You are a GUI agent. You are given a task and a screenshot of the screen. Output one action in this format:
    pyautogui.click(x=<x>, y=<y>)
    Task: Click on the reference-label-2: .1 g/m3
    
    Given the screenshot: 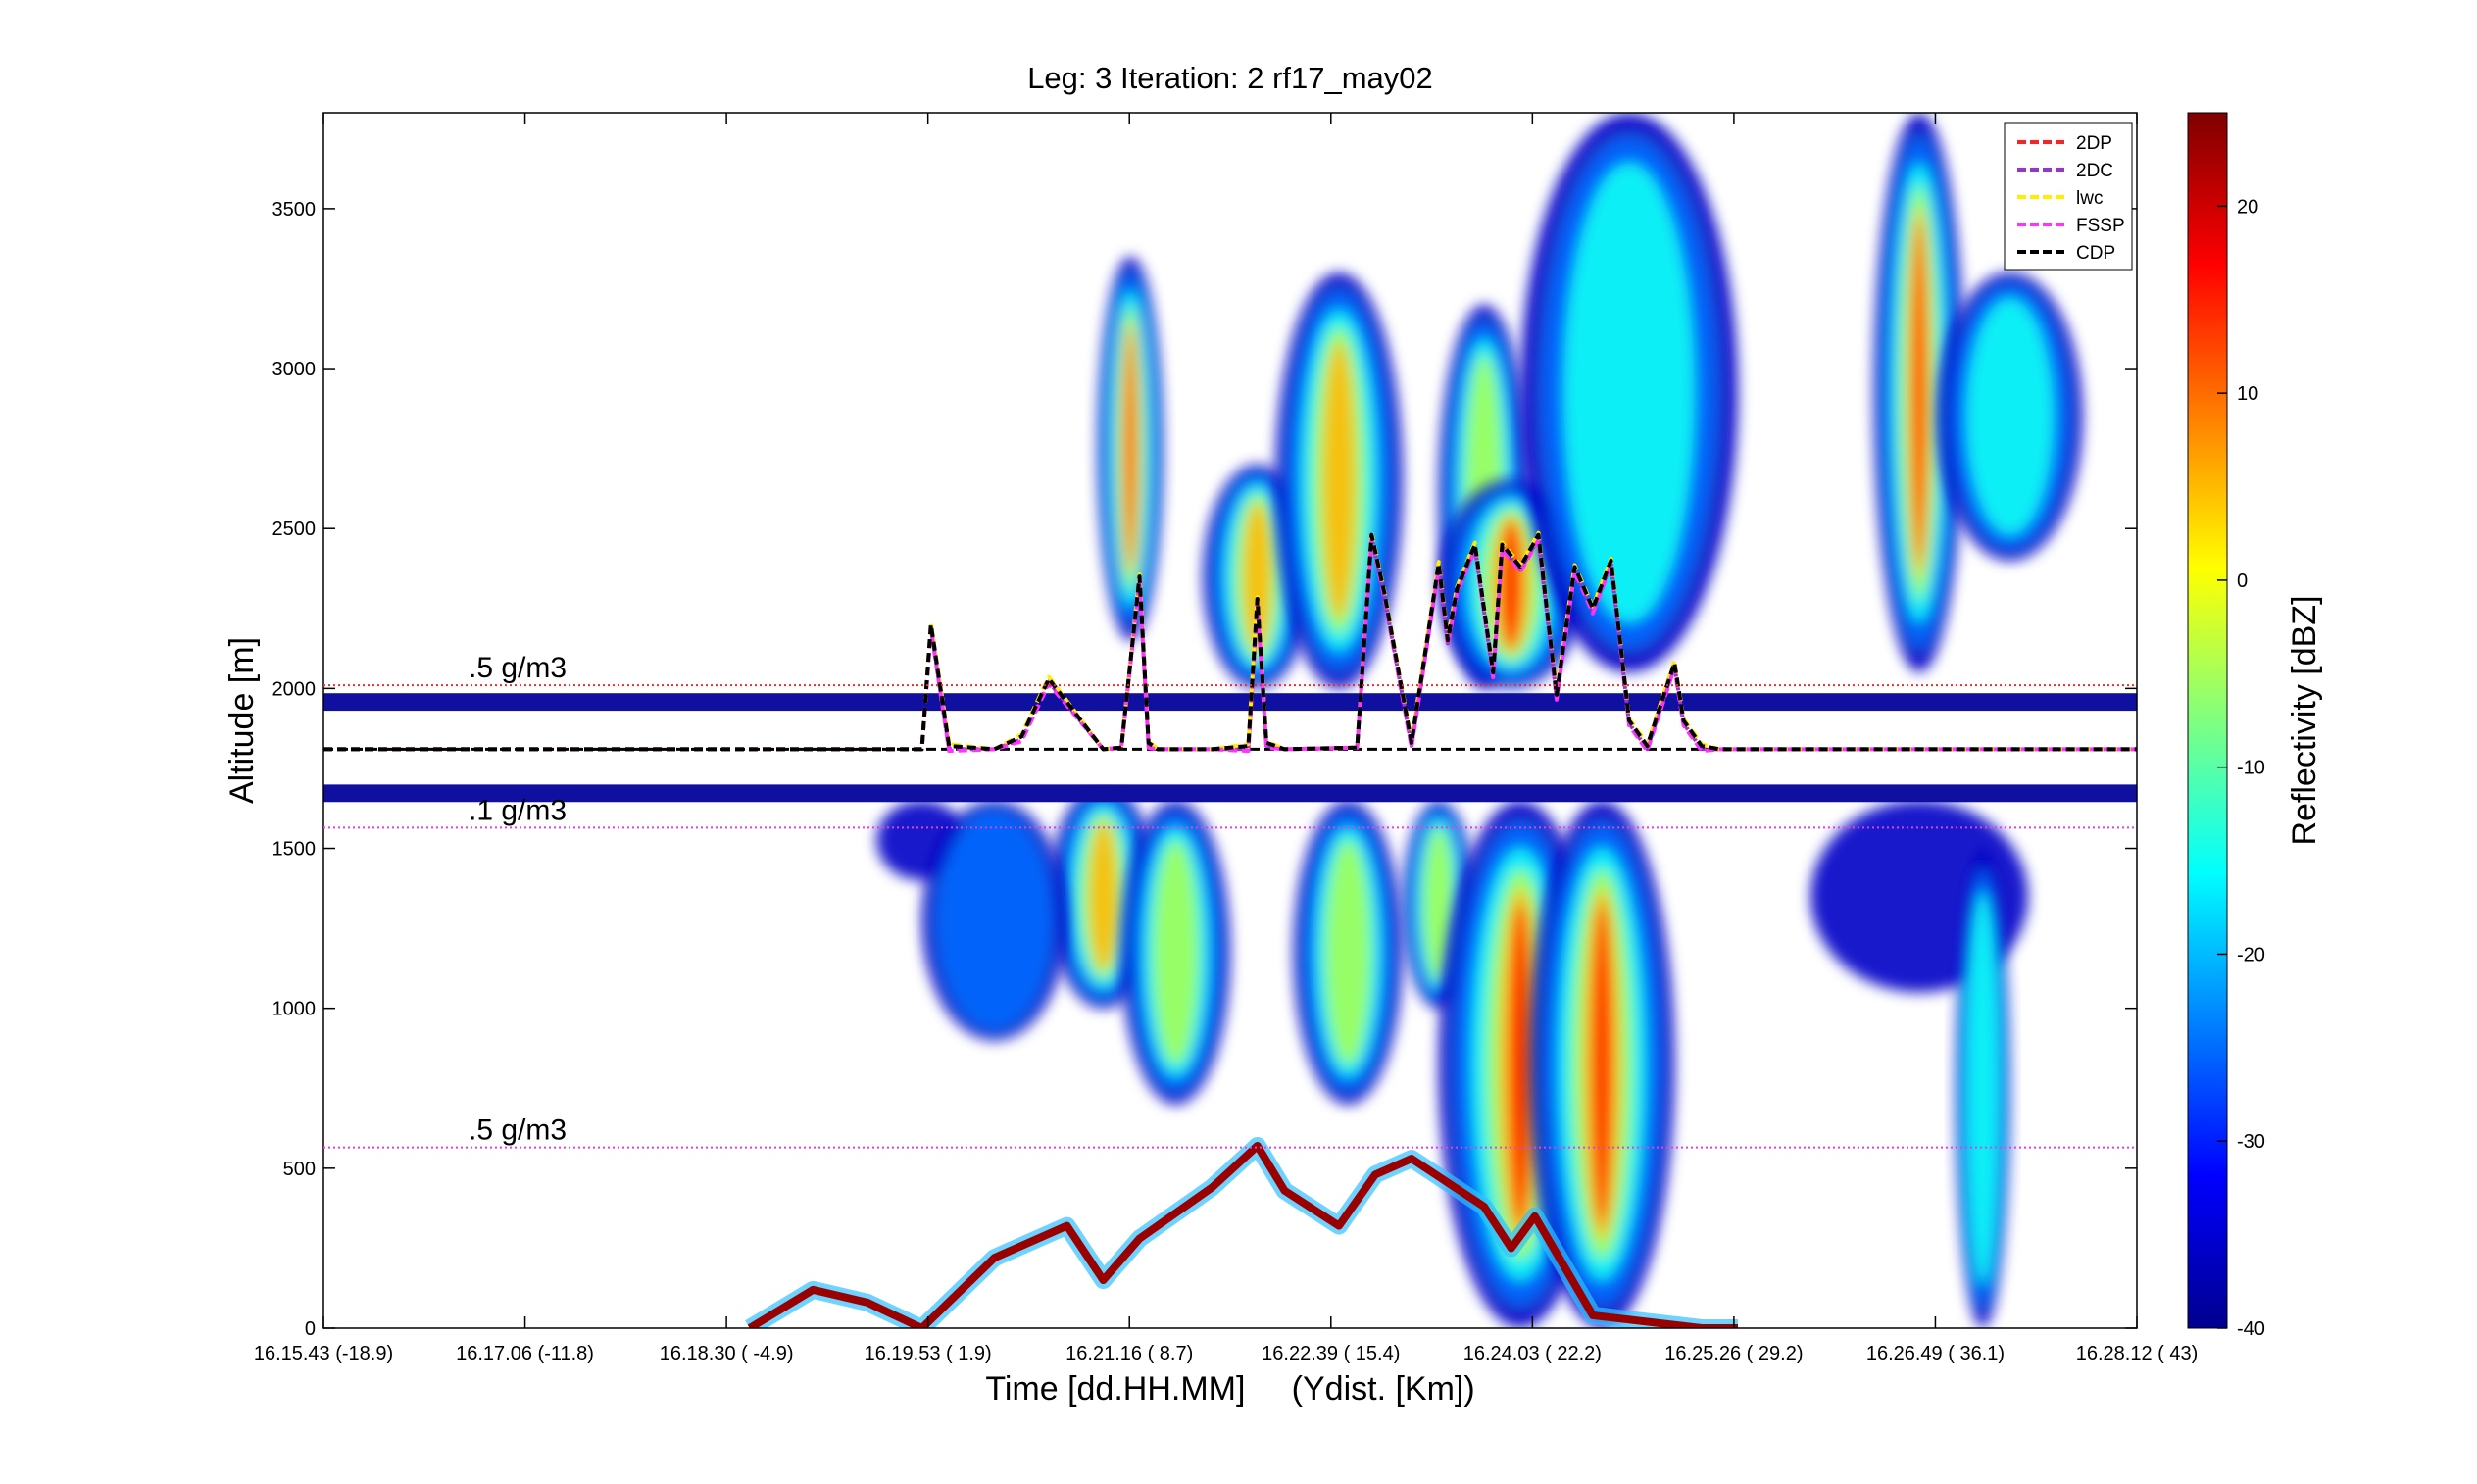 What is the action you would take?
    pyautogui.click(x=518, y=810)
    